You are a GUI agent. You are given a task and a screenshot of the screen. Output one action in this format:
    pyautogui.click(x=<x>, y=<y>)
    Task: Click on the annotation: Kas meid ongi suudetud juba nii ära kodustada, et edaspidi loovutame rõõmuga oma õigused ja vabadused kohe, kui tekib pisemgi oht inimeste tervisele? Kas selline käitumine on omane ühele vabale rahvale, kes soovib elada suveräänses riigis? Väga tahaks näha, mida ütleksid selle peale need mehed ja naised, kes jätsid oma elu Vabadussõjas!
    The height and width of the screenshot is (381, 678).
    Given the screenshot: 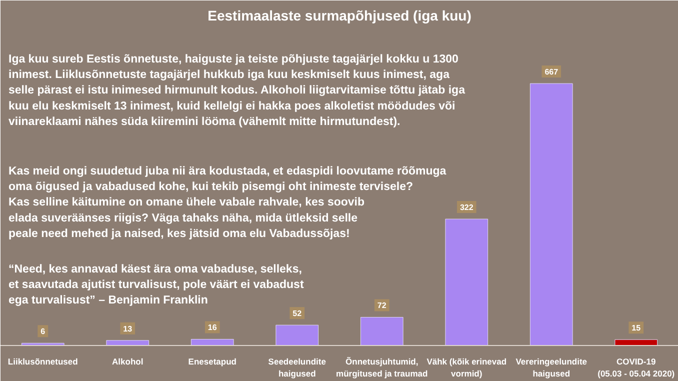 What is the action you would take?
    pyautogui.click(x=227, y=203)
    